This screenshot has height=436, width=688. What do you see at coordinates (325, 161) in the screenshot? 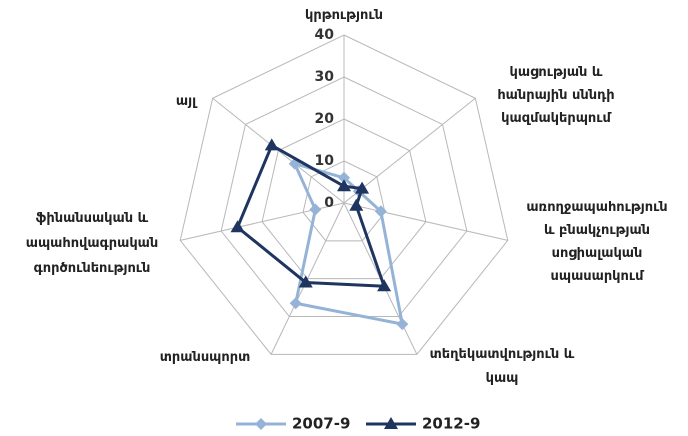
I see `y-tick-label: 10` at bounding box center [325, 161].